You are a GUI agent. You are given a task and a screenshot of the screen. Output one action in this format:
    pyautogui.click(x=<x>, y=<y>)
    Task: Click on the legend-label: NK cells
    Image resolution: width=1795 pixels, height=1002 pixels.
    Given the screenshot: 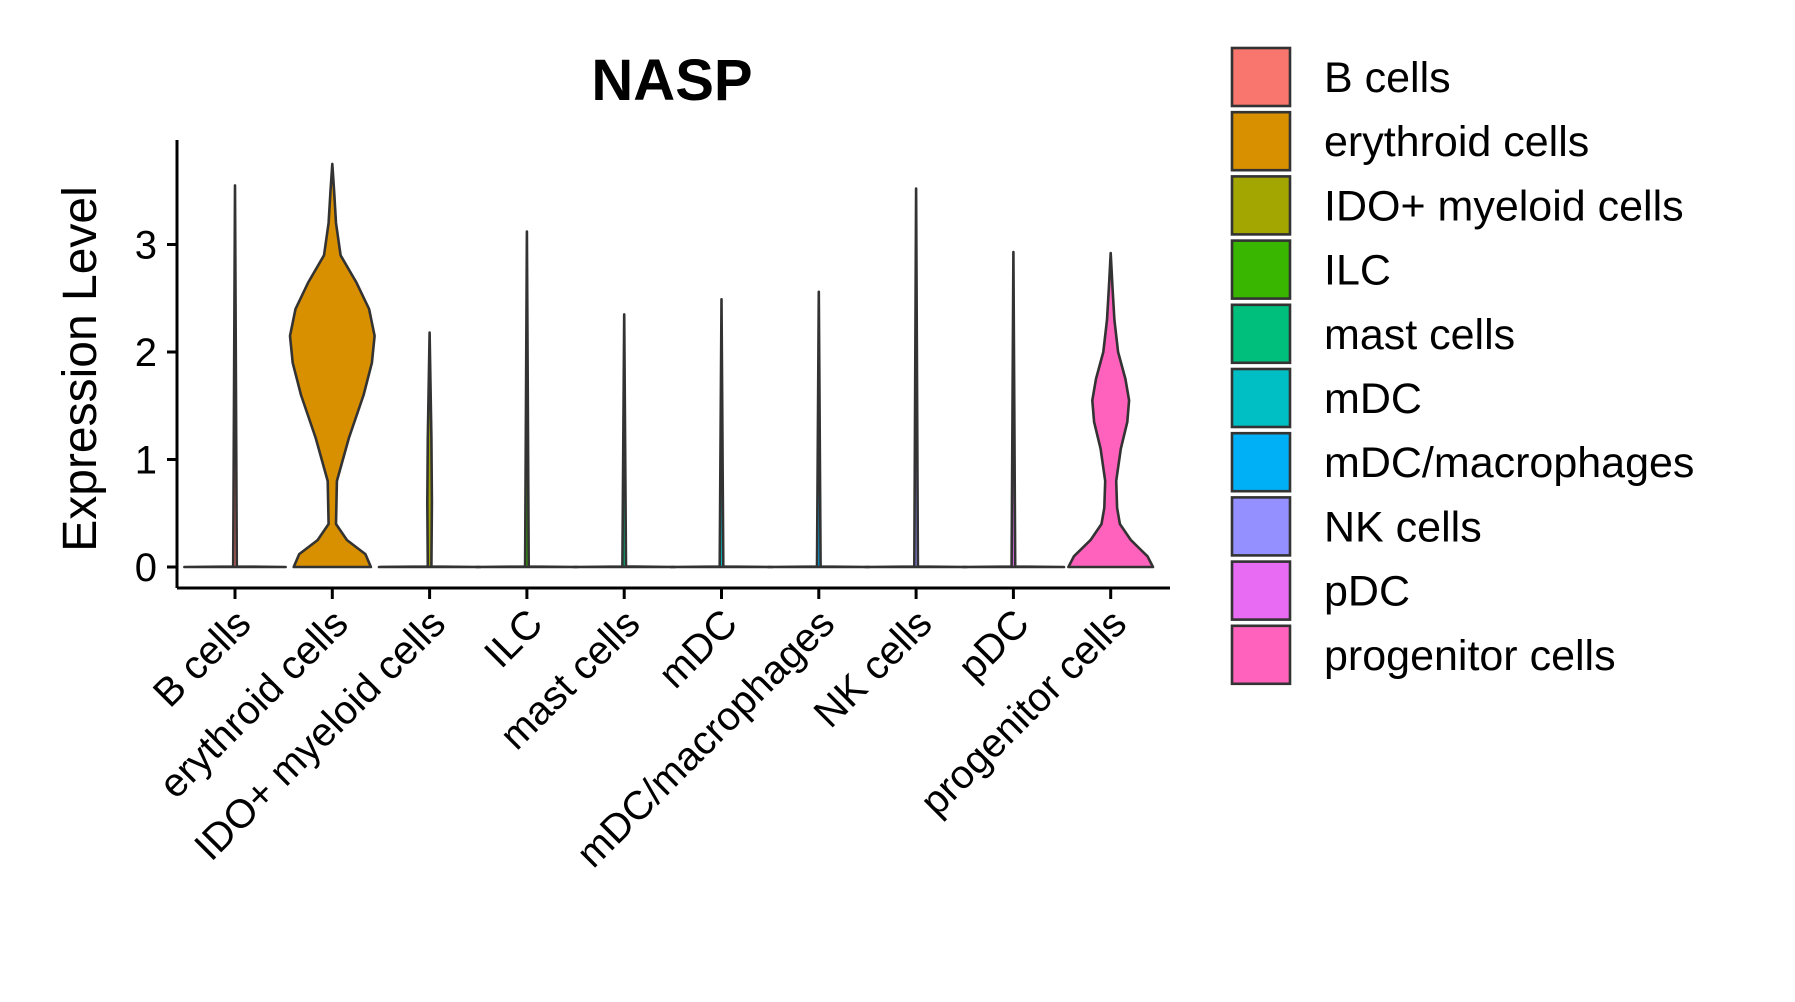 What is the action you would take?
    pyautogui.click(x=1403, y=527)
    